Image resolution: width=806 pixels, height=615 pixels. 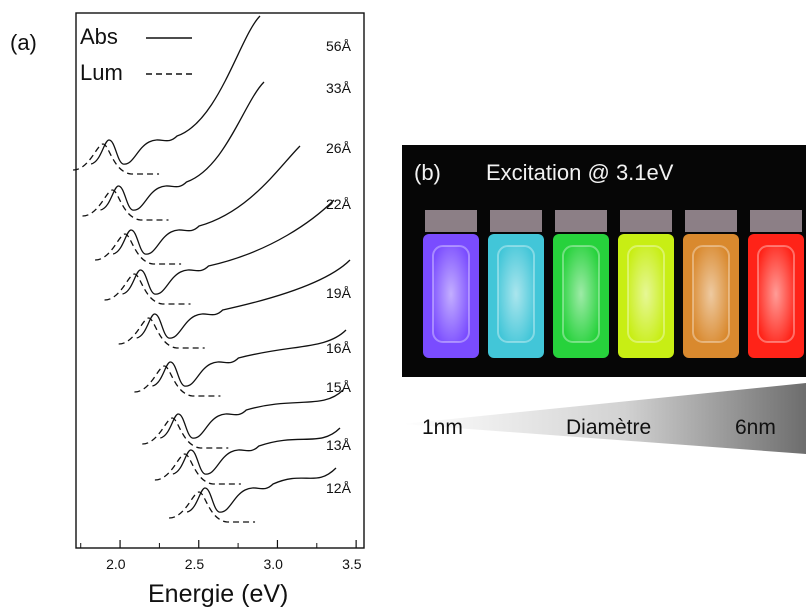 I want to click on series-size-label: 56Å, so click(x=338, y=46).